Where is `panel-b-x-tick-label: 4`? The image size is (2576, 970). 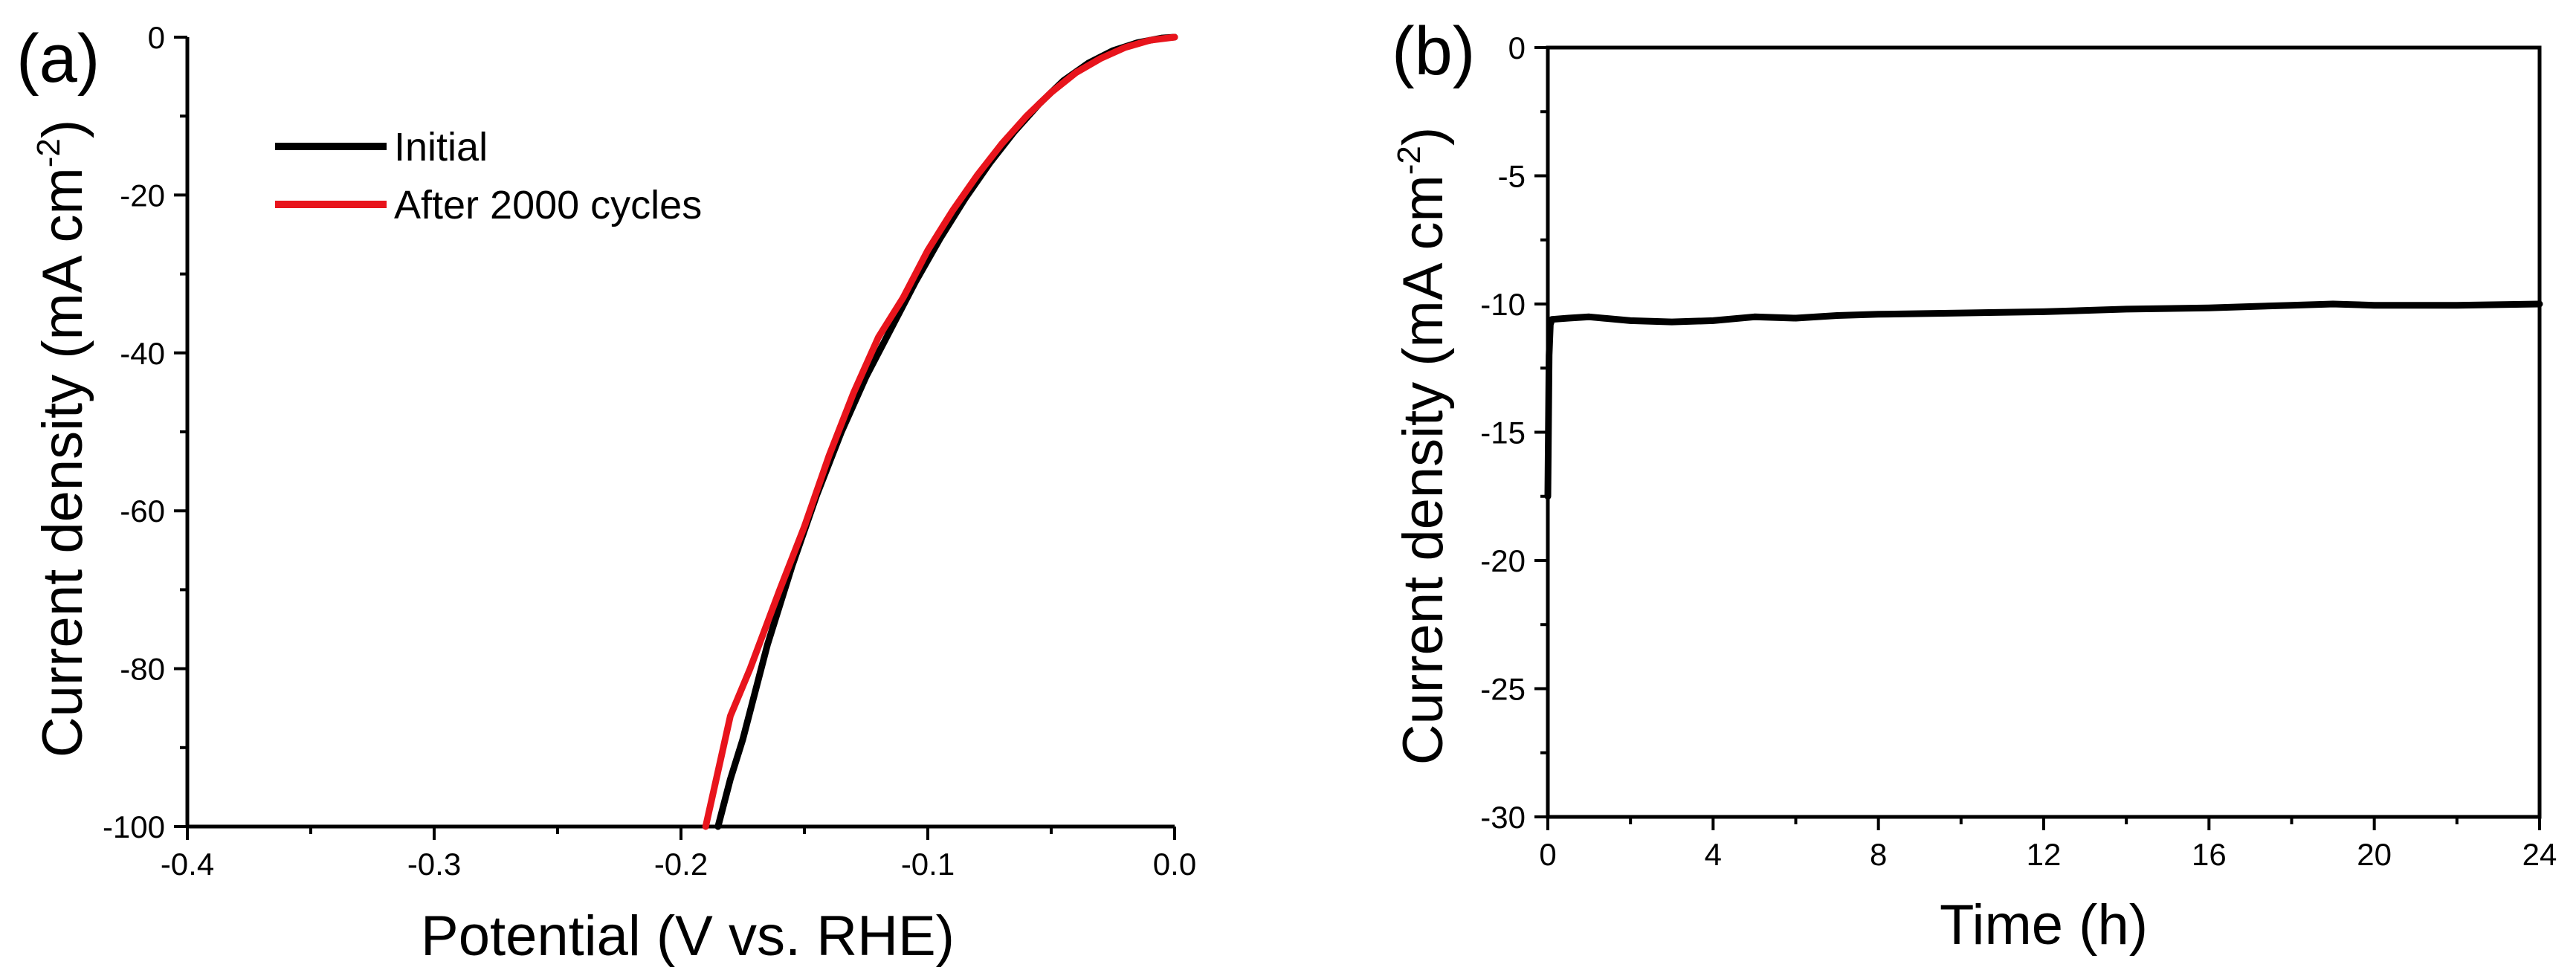 panel-b-x-tick-label: 4 is located at coordinates (1713, 855).